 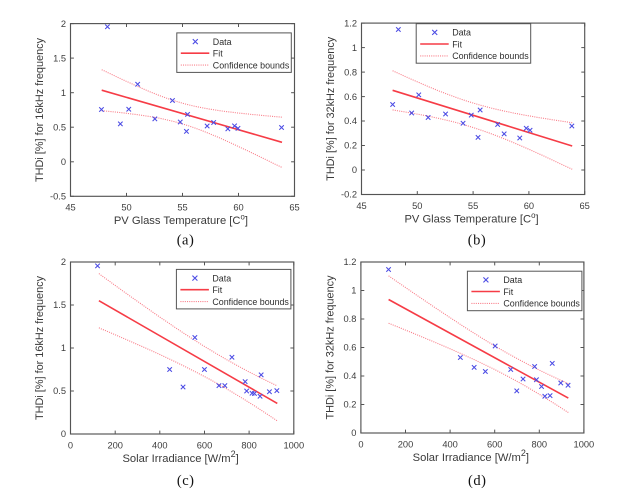 What do you see at coordinates (186, 241) in the screenshot?
I see `svg-text: (a)` at bounding box center [186, 241].